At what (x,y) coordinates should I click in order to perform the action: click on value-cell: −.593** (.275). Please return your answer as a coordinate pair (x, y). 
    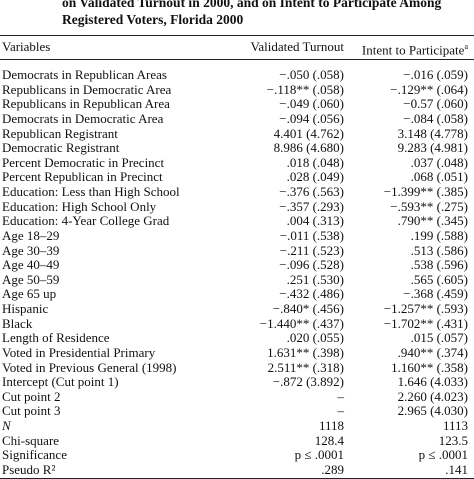
    Looking at the image, I should click on (429, 206).